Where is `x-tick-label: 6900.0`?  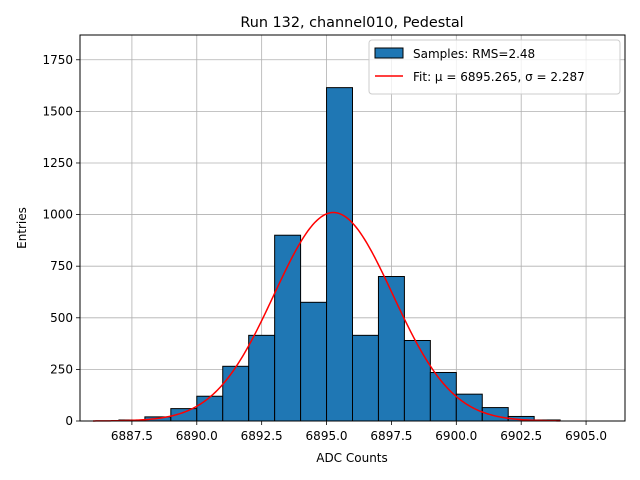
x-tick-label: 6900.0 is located at coordinates (456, 436).